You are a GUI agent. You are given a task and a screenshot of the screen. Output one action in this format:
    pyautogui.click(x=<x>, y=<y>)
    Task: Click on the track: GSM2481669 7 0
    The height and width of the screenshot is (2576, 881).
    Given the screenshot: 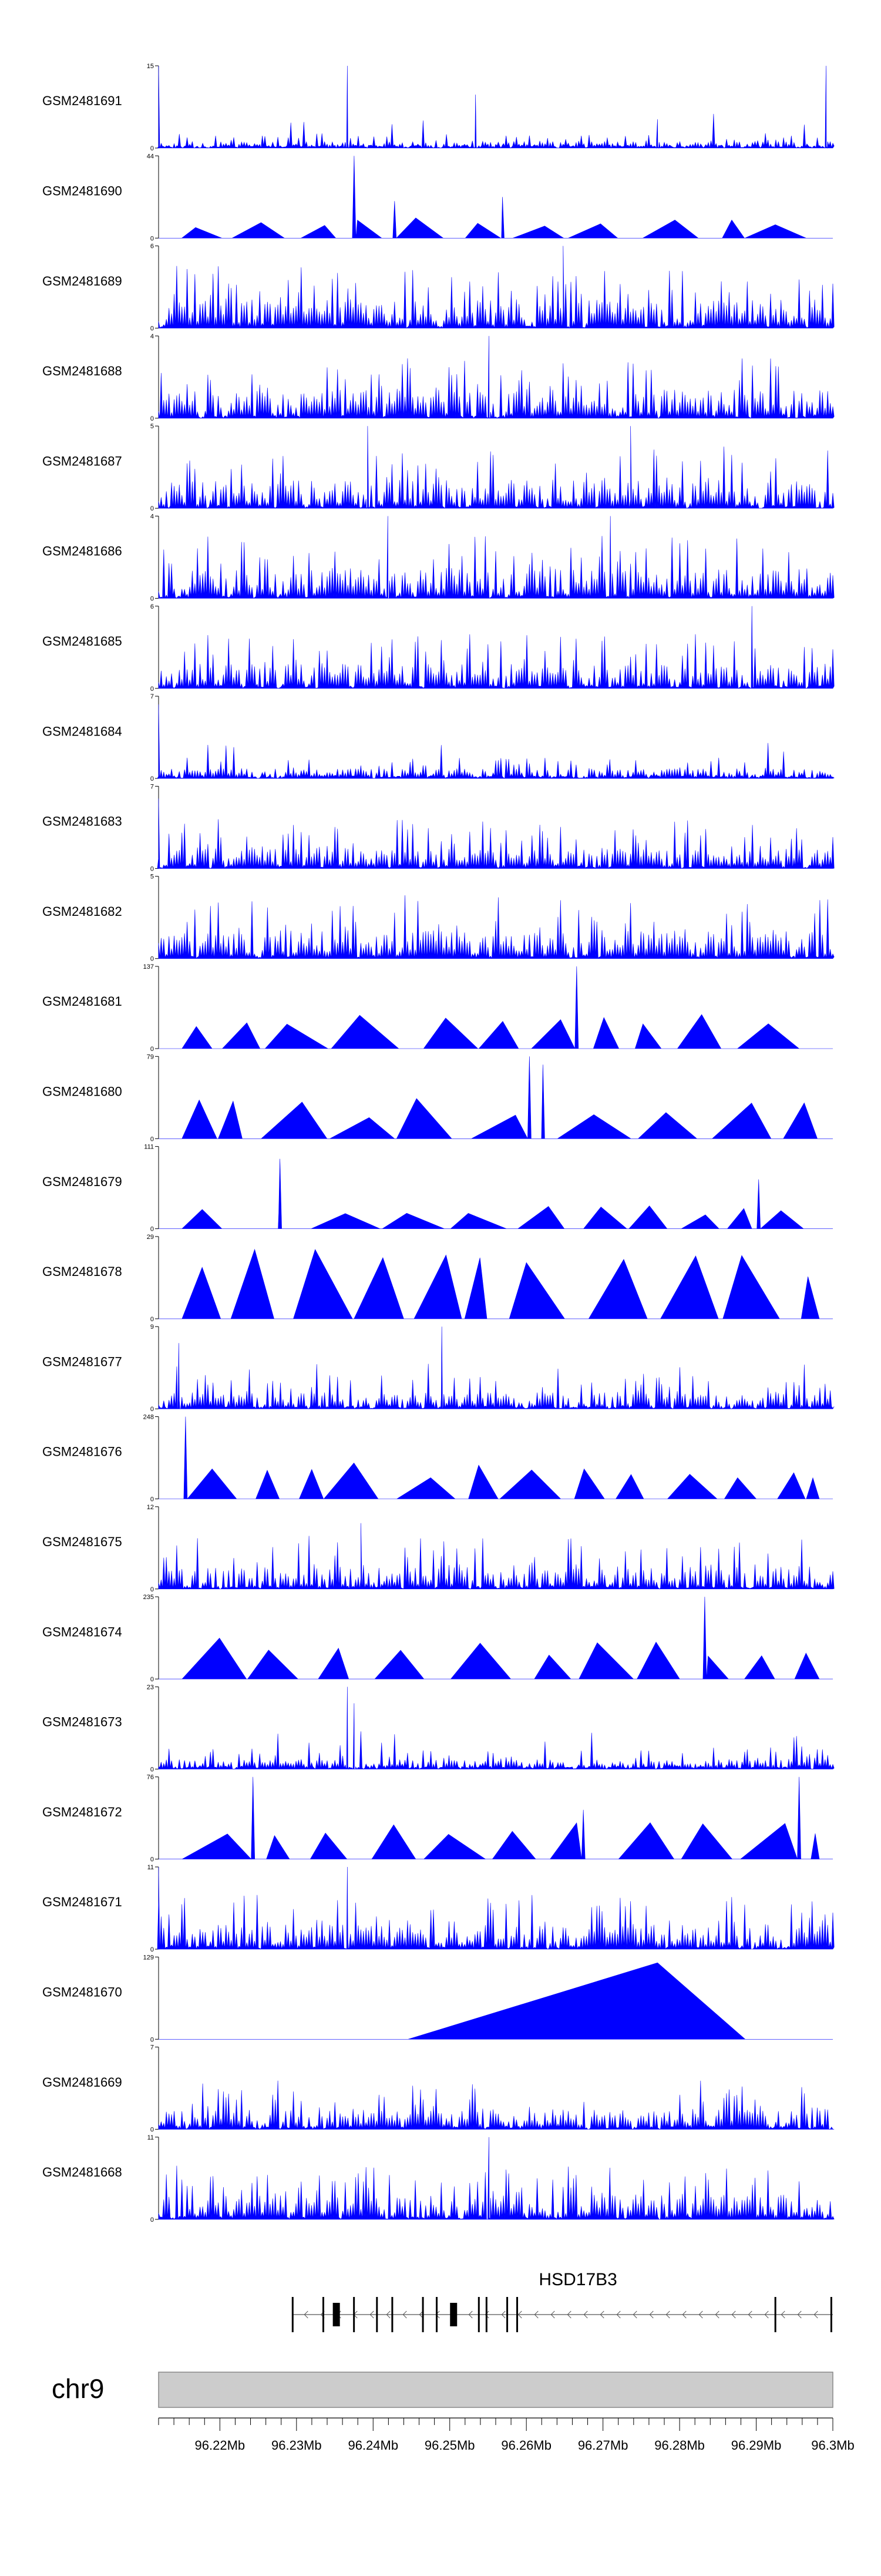 What is the action you would take?
    pyautogui.click(x=439, y=2089)
    